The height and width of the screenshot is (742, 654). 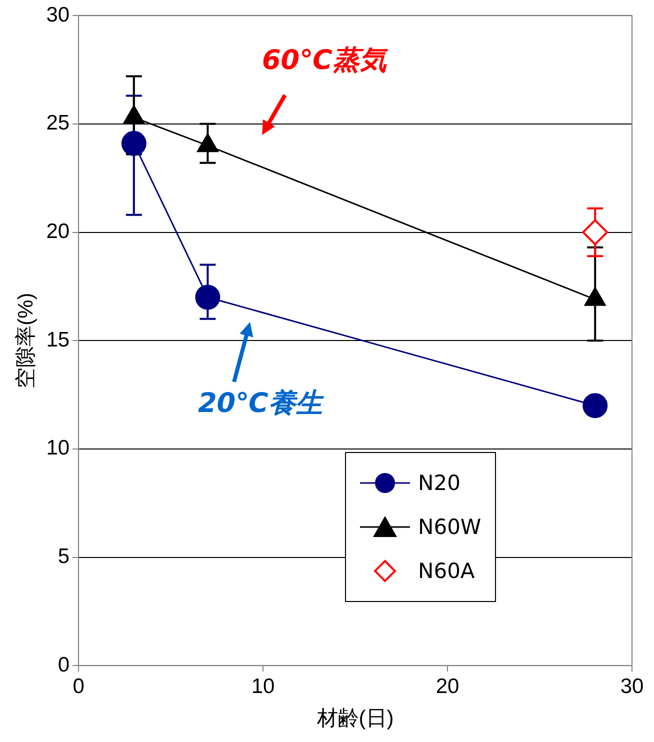 What do you see at coordinates (78, 686) in the screenshot?
I see `x-tick-label: 0` at bounding box center [78, 686].